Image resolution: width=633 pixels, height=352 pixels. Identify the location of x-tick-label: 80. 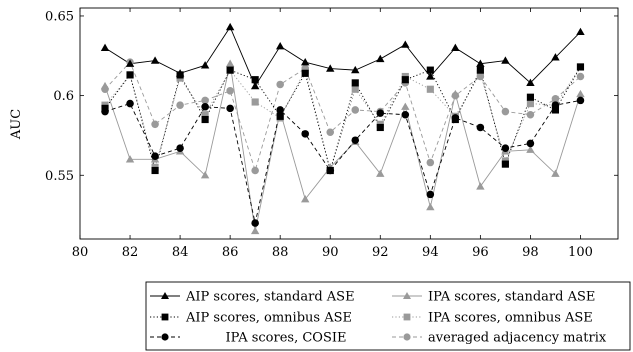
(80, 252).